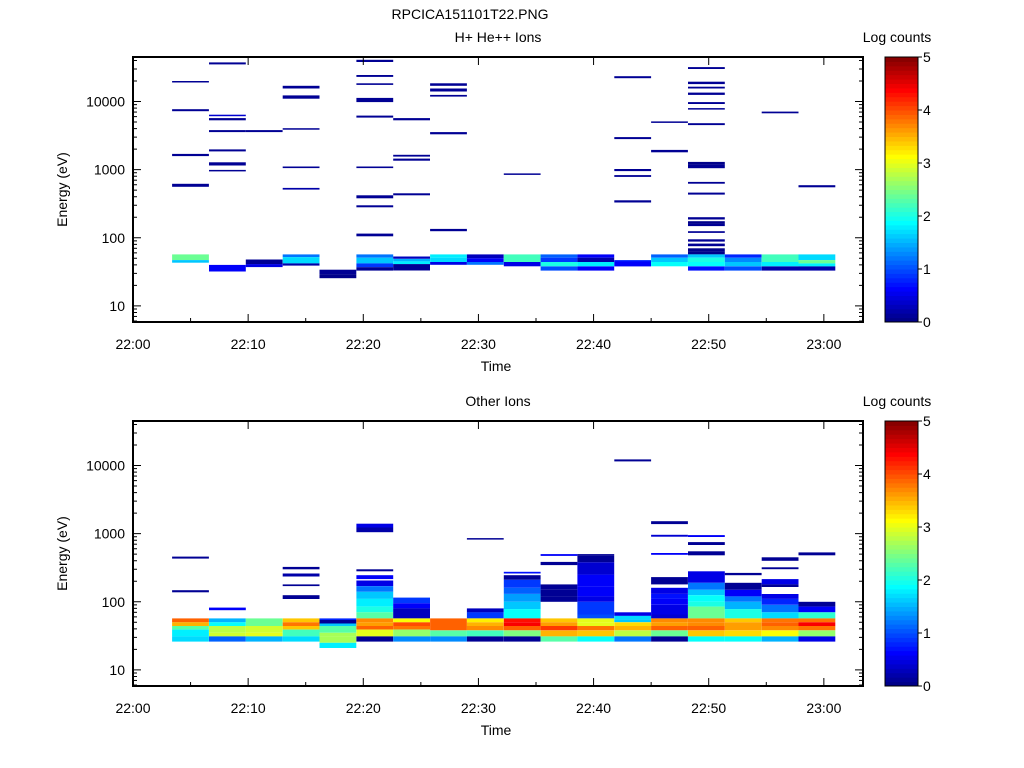  What do you see at coordinates (478, 708) in the screenshot?
I see `x-tick-label: 22:30` at bounding box center [478, 708].